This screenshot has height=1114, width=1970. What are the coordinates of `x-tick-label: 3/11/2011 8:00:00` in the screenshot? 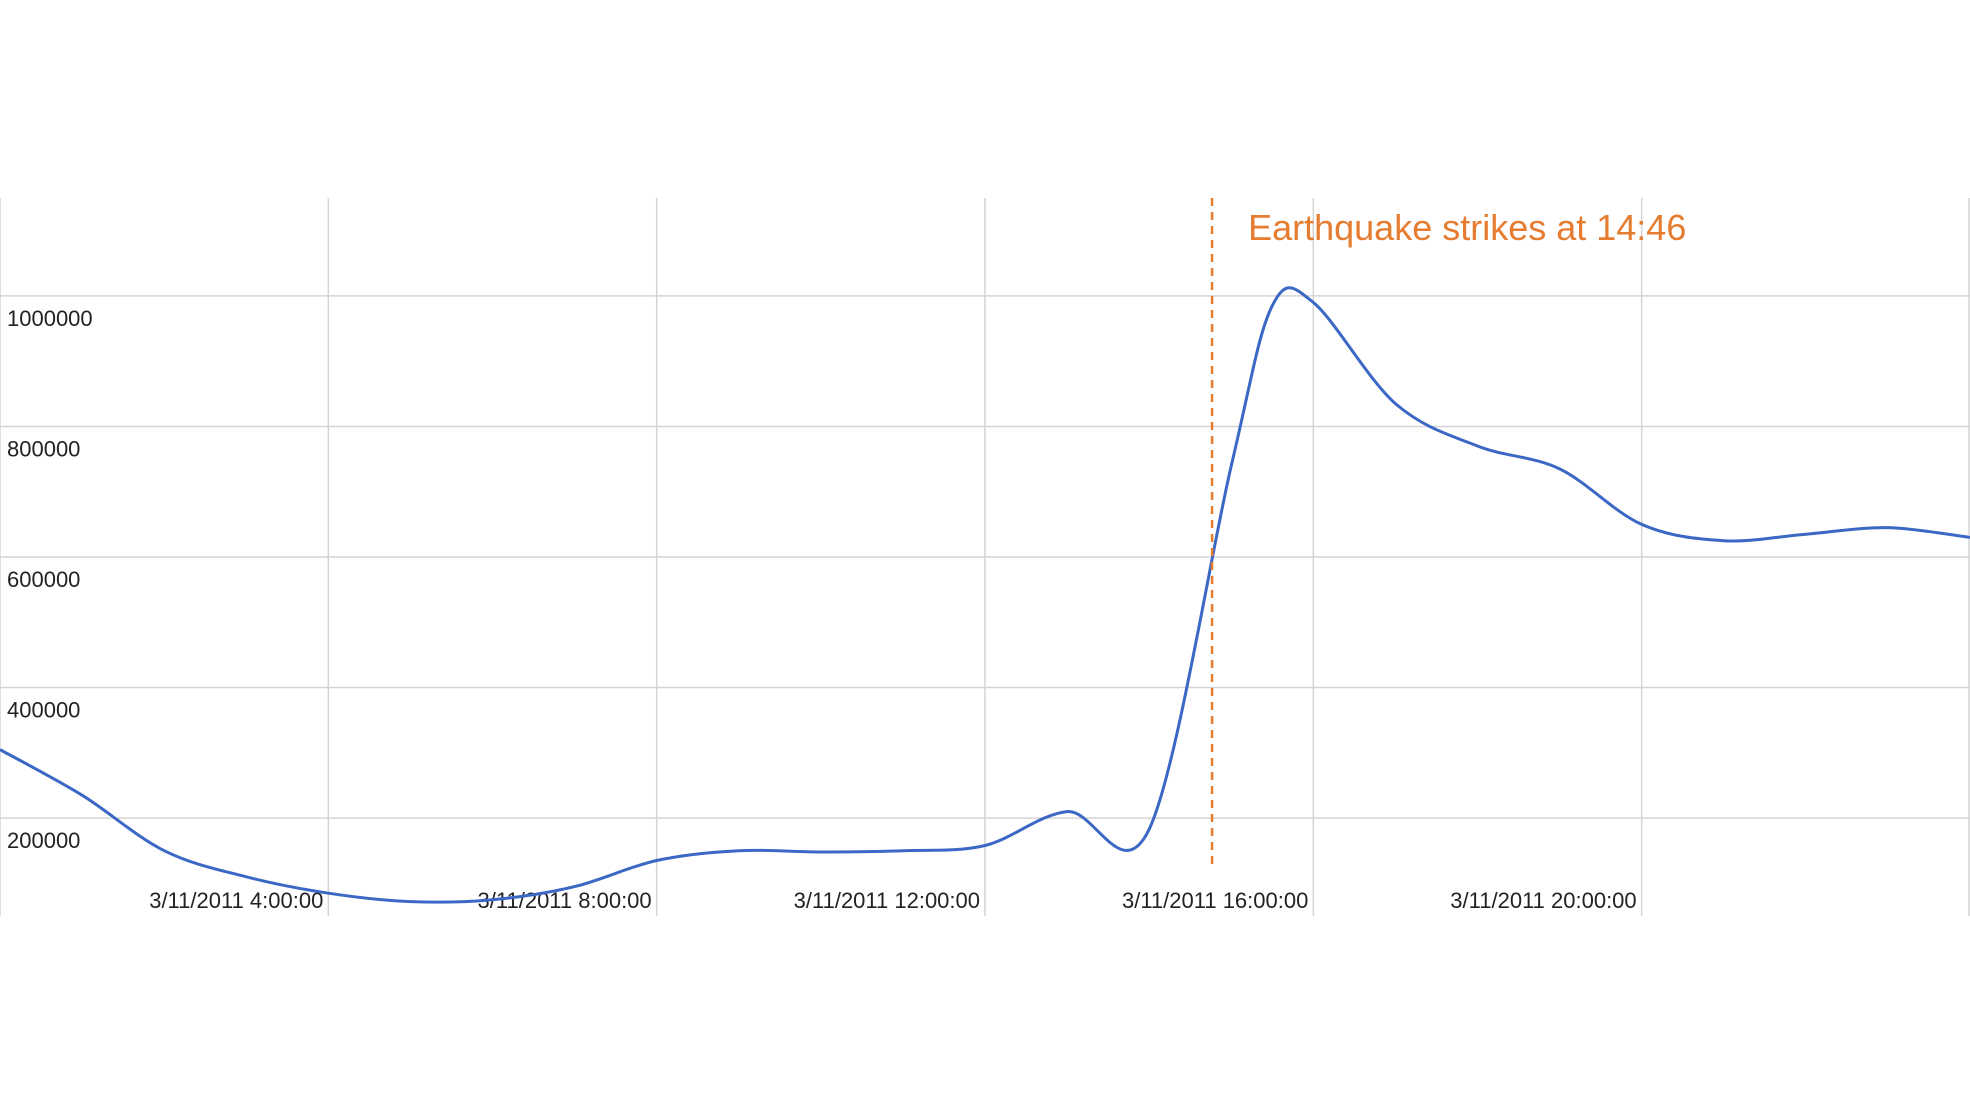 It's located at (565, 900).